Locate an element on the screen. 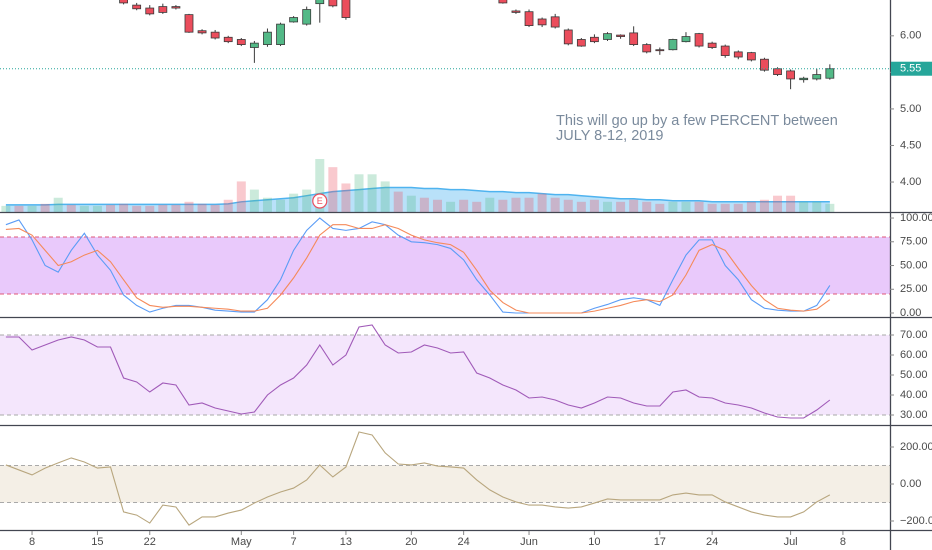 This screenshot has height=550, width=932. volume-ma-line is located at coordinates (417, 196).